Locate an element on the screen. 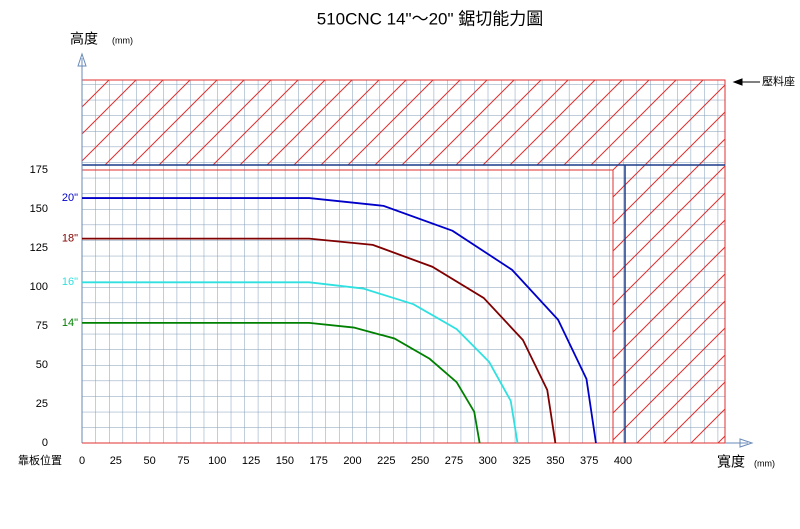 The height and width of the screenshot is (529, 800). y-axis-label: 高度 is located at coordinates (84, 39).